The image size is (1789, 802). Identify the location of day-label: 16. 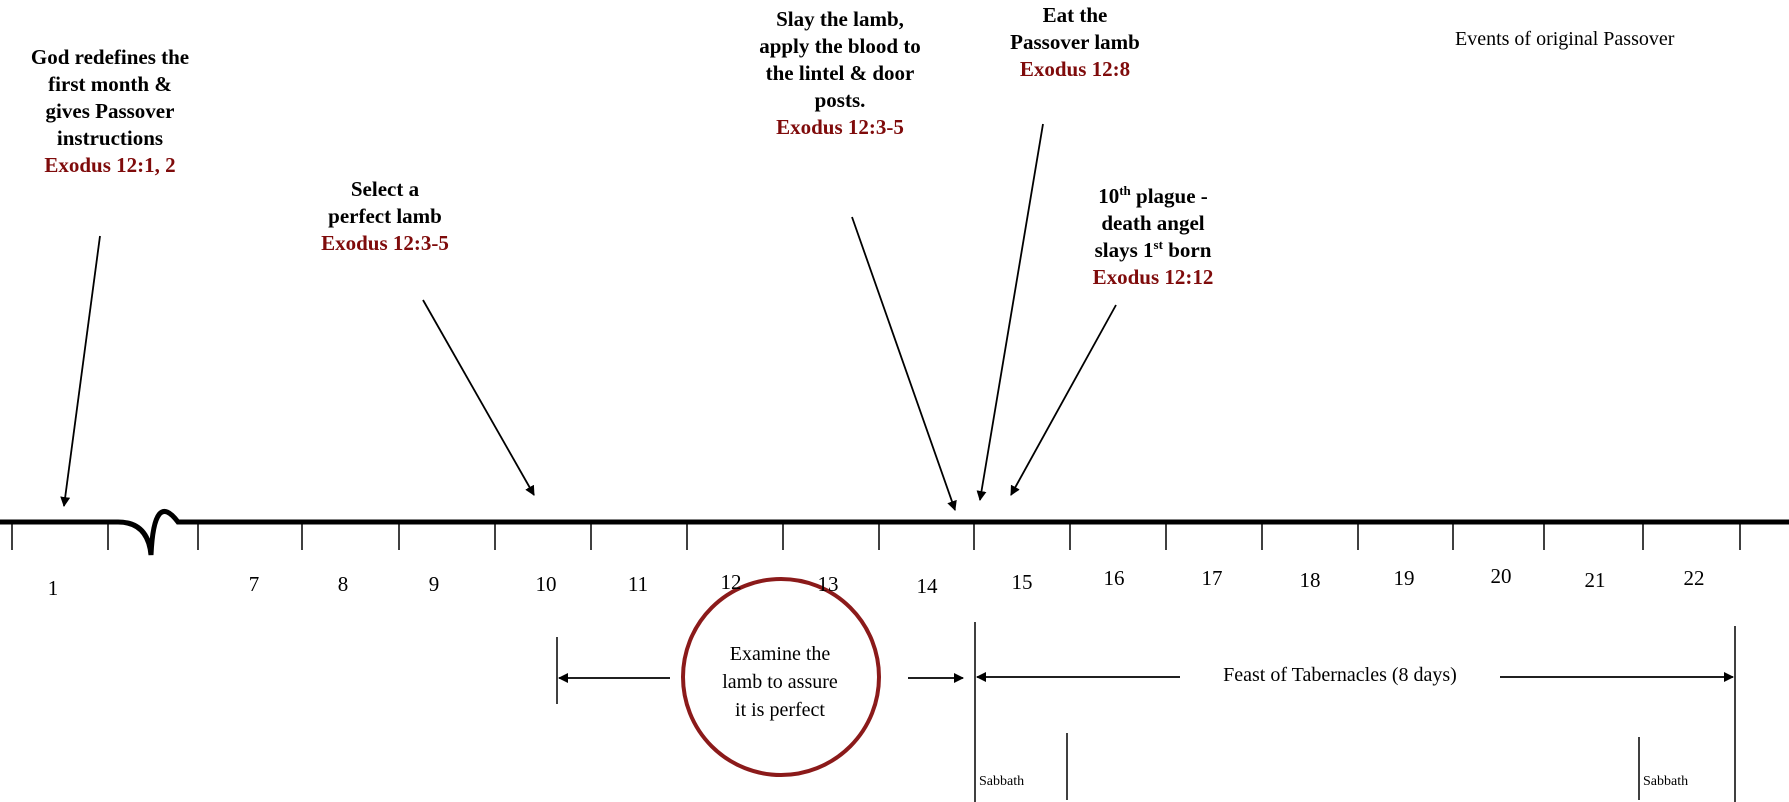
(1114, 578).